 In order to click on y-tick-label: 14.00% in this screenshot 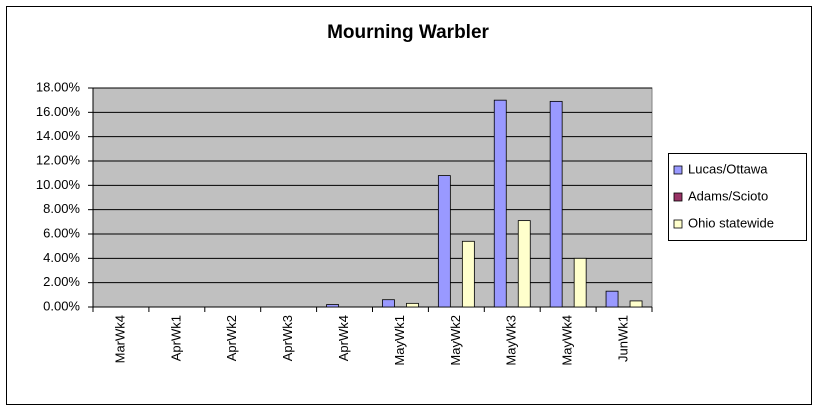, I will do `click(58, 135)`.